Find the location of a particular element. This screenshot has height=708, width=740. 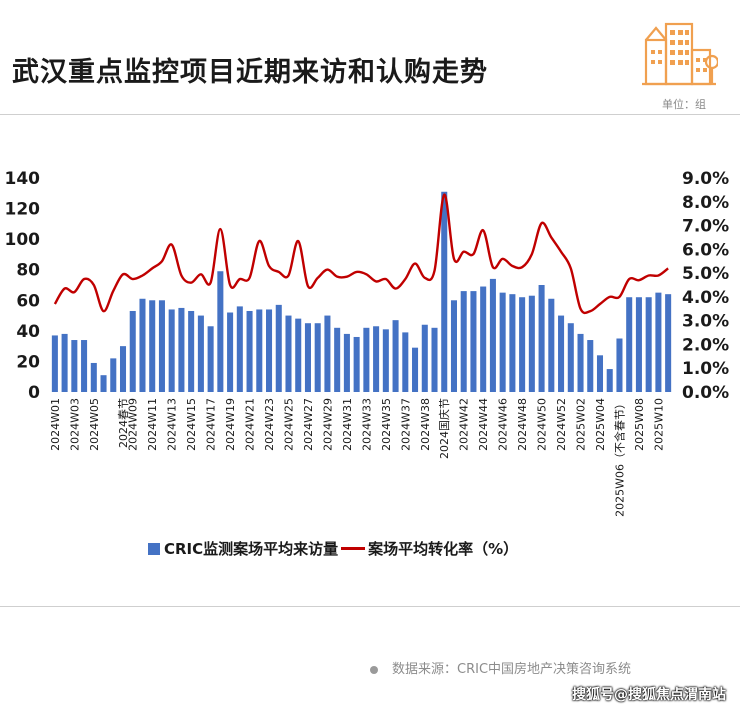

x-tick-label: 2024W21 is located at coordinates (250, 424).